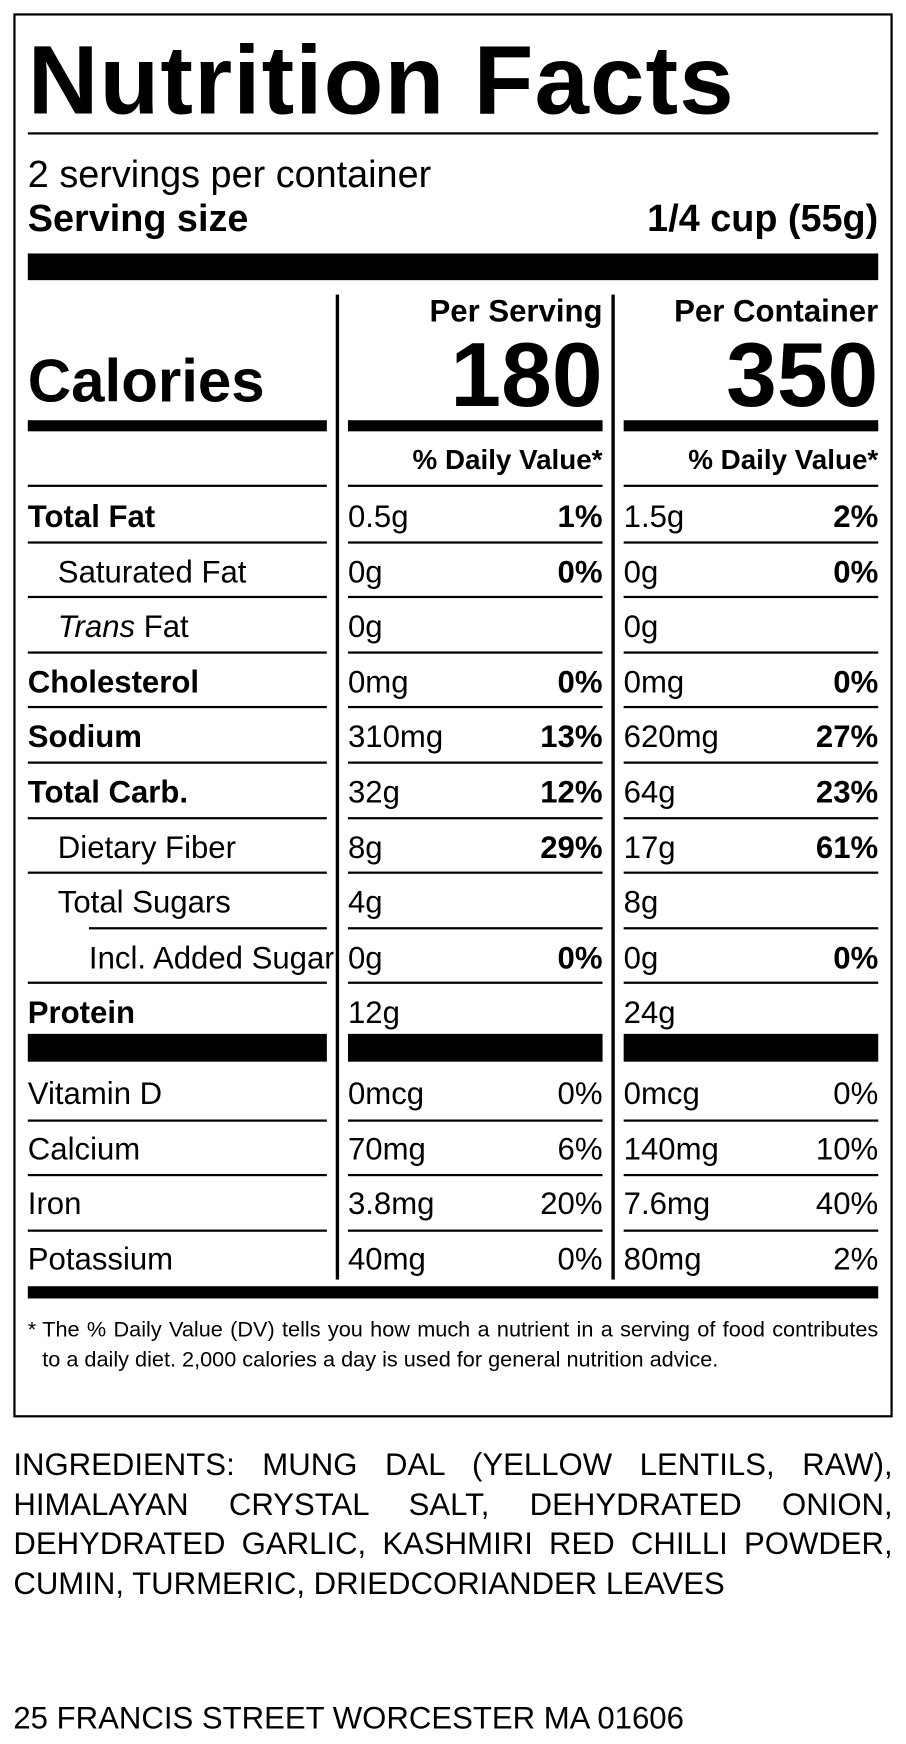 The width and height of the screenshot is (906, 1744). I want to click on serving-size: 1/4 cup (55g), so click(763, 219).